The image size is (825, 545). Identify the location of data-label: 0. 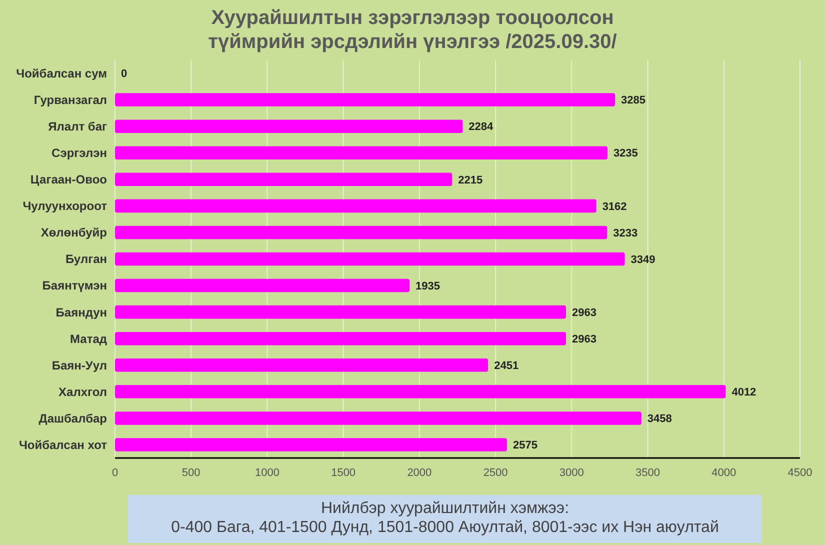
(124, 74).